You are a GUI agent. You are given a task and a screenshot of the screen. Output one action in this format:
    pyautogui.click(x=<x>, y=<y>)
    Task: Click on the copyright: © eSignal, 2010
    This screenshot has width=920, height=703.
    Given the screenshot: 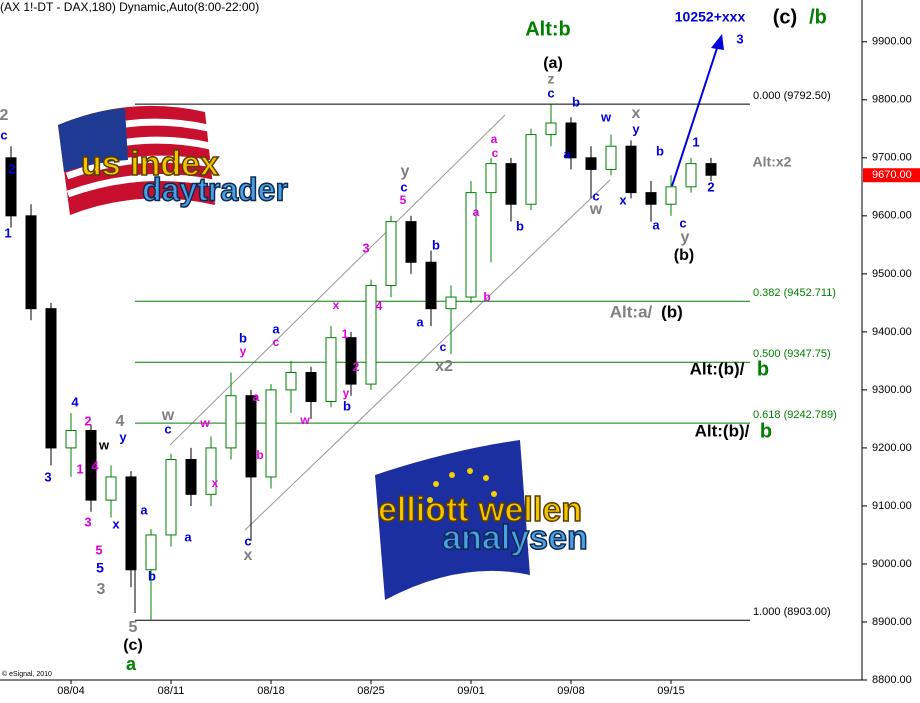 What is the action you would take?
    pyautogui.click(x=27, y=674)
    